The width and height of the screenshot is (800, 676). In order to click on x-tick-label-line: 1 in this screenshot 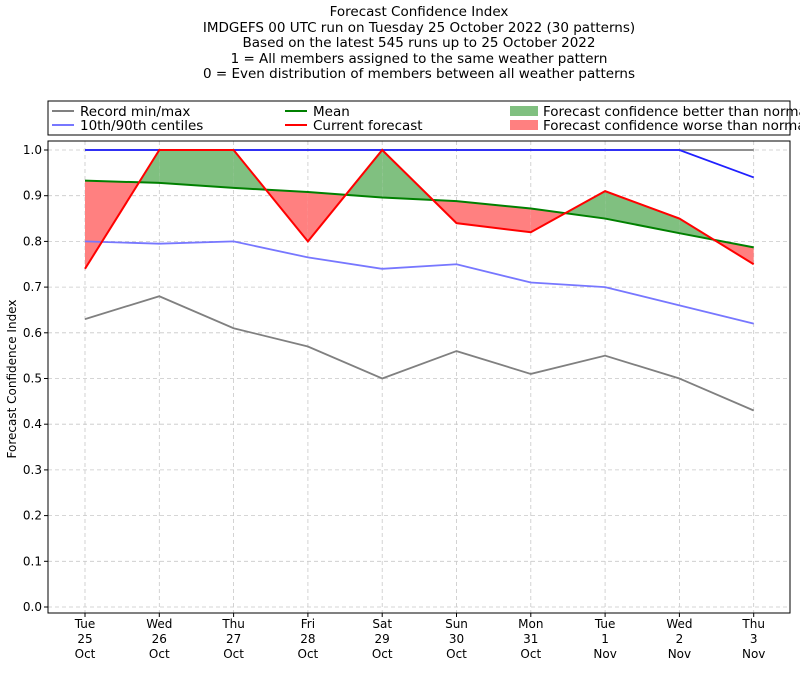, I will do `click(605, 639)`.